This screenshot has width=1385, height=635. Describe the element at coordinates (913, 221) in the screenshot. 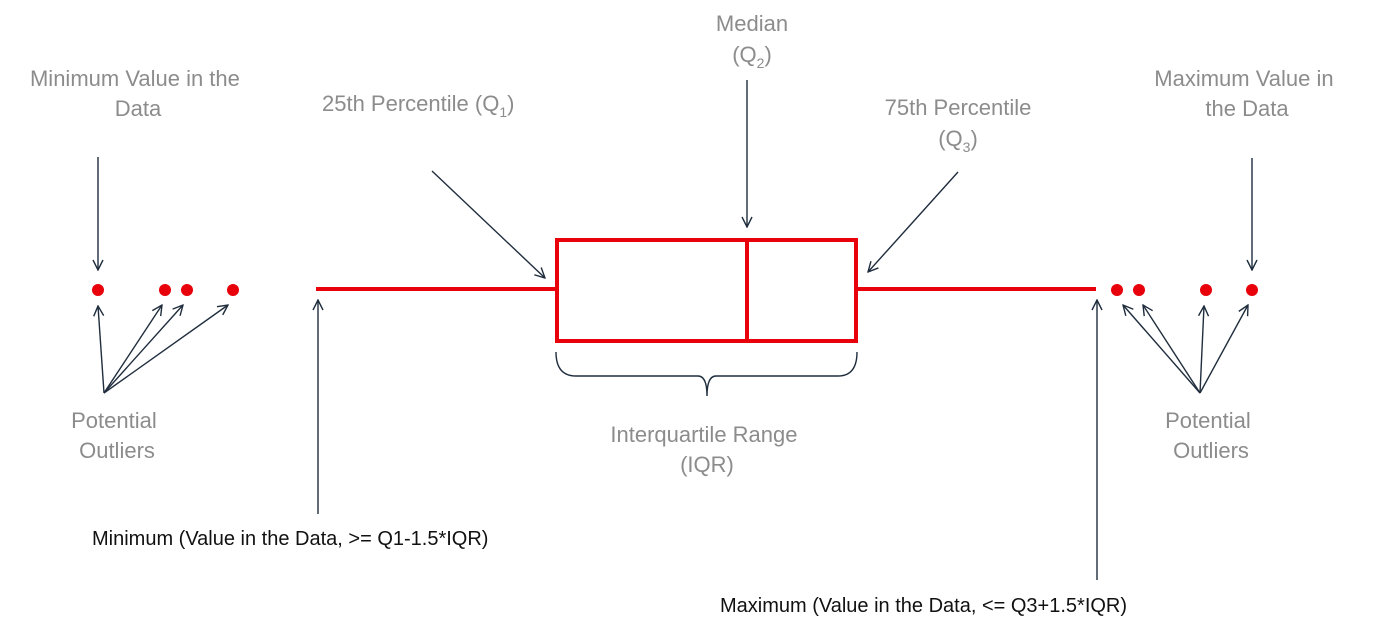

I see `q3-arrow` at that location.